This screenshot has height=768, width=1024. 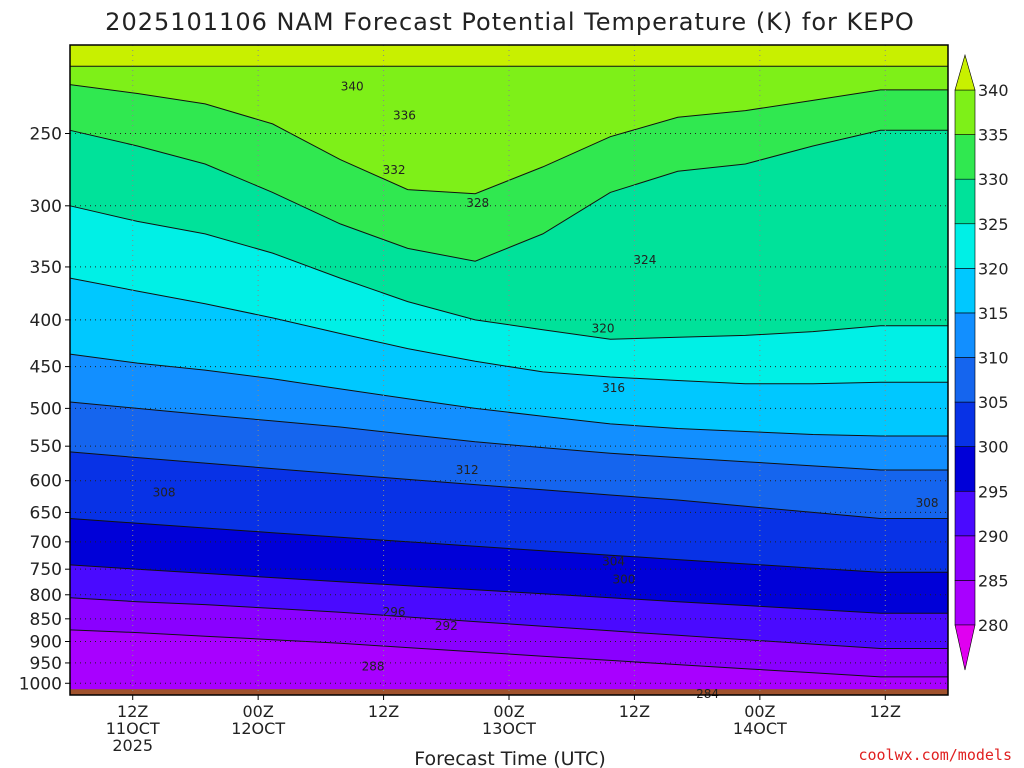 I want to click on y-tick-label-450: 450, so click(x=46, y=368).